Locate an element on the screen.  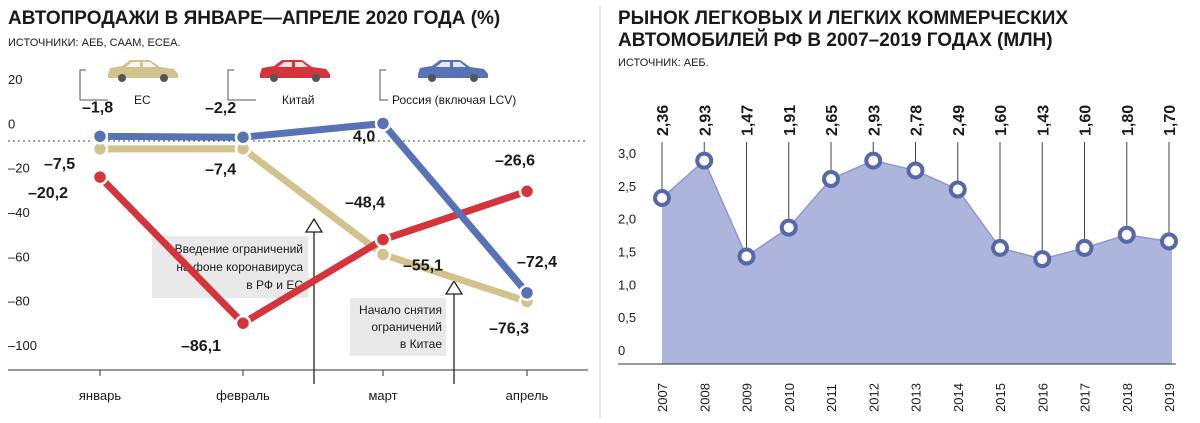
y-tick-label: –20 is located at coordinates (19, 168).